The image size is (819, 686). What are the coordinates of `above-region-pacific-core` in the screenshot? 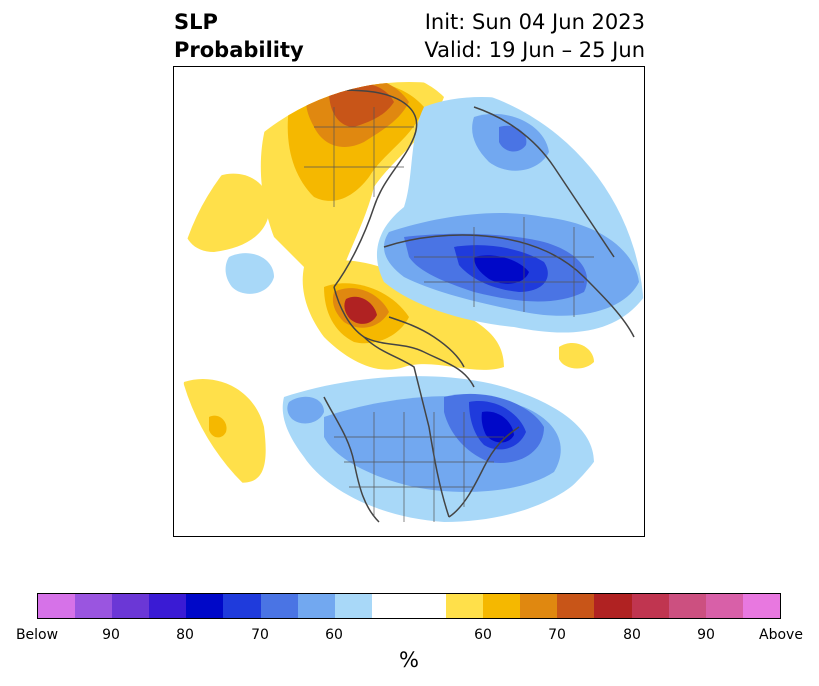 It's located at (218, 426).